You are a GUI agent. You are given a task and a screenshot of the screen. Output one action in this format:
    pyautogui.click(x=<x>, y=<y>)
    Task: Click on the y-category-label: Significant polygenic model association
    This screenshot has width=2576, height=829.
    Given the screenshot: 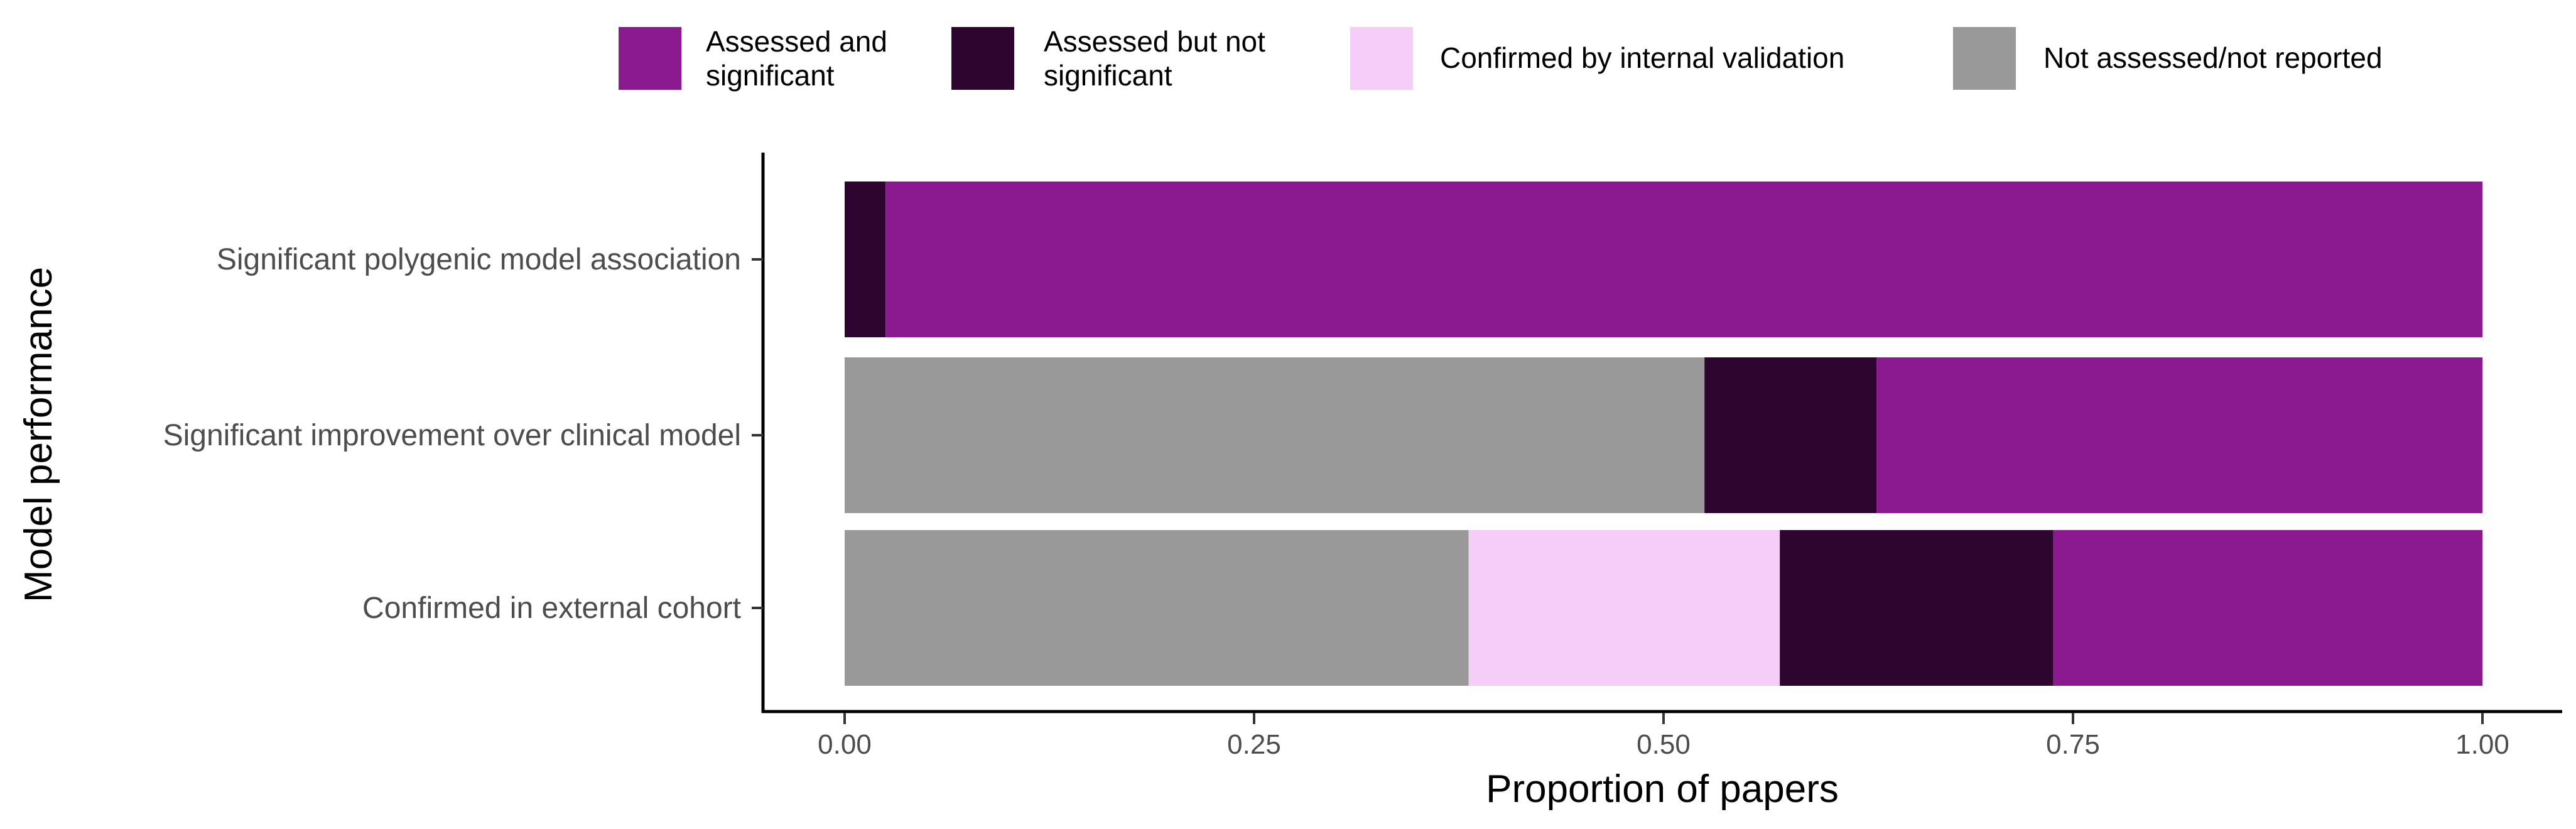 What is the action you would take?
    pyautogui.click(x=479, y=259)
    